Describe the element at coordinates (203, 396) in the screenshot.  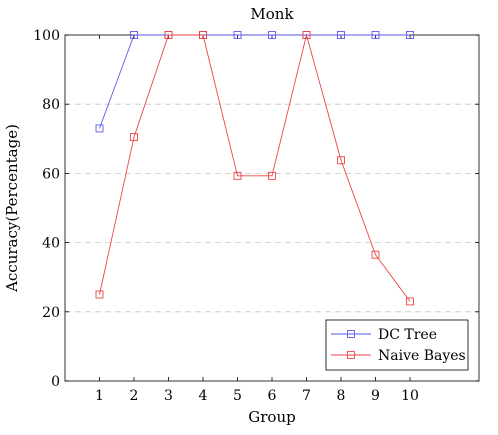
I see `x-tick-label: 4` at that location.